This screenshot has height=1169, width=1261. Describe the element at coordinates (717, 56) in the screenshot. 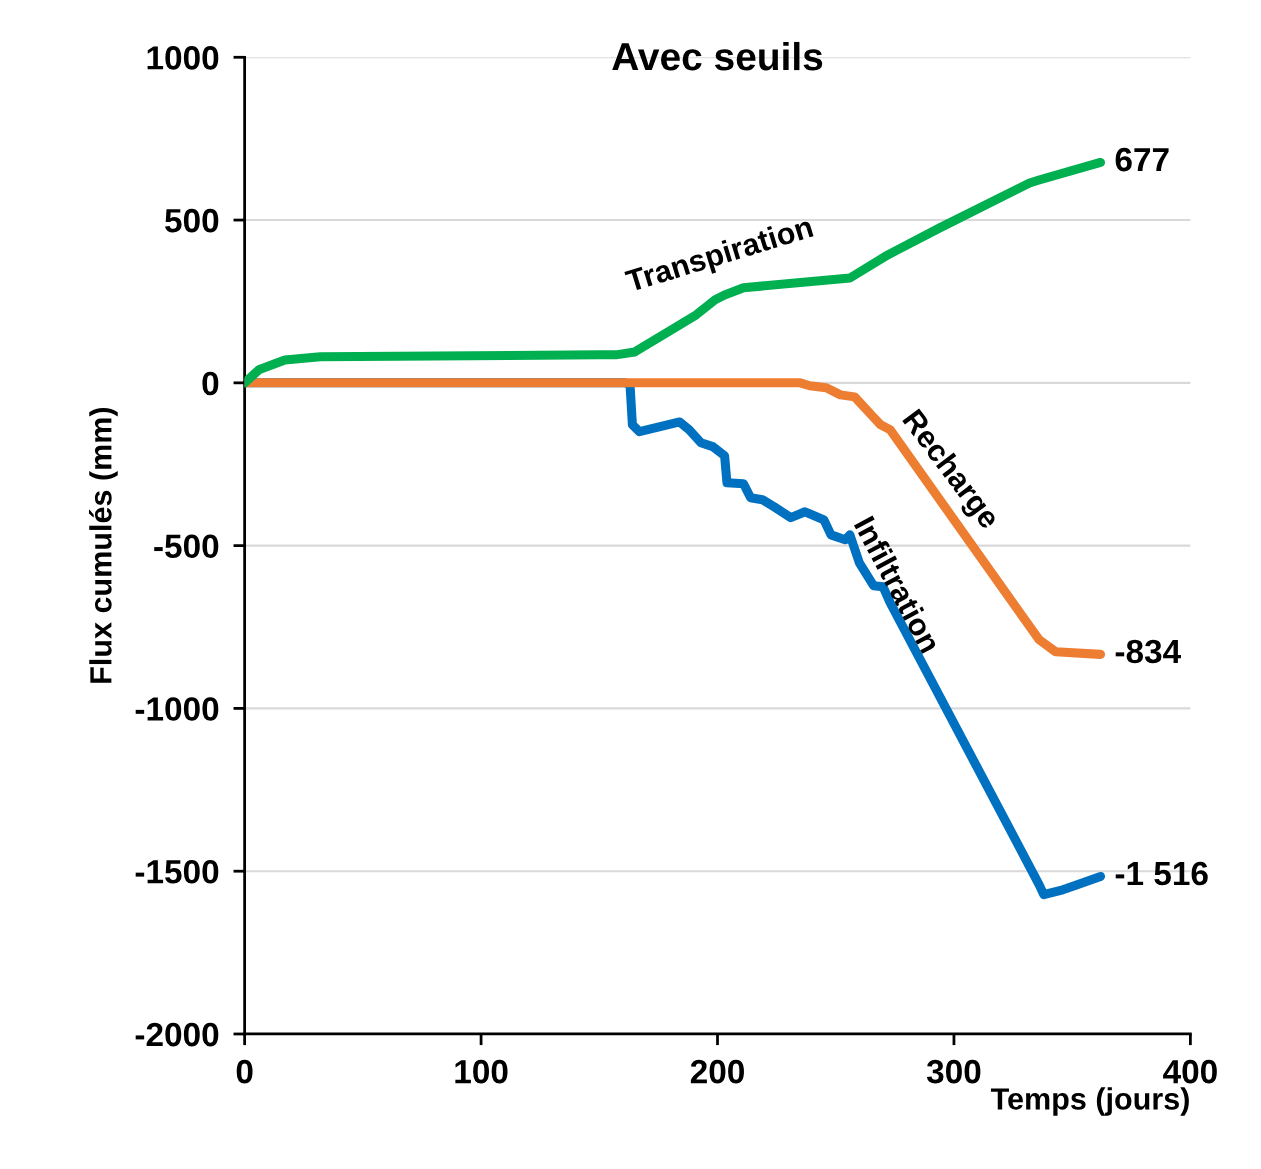

I see `chart-title: Avec seuils` at that location.